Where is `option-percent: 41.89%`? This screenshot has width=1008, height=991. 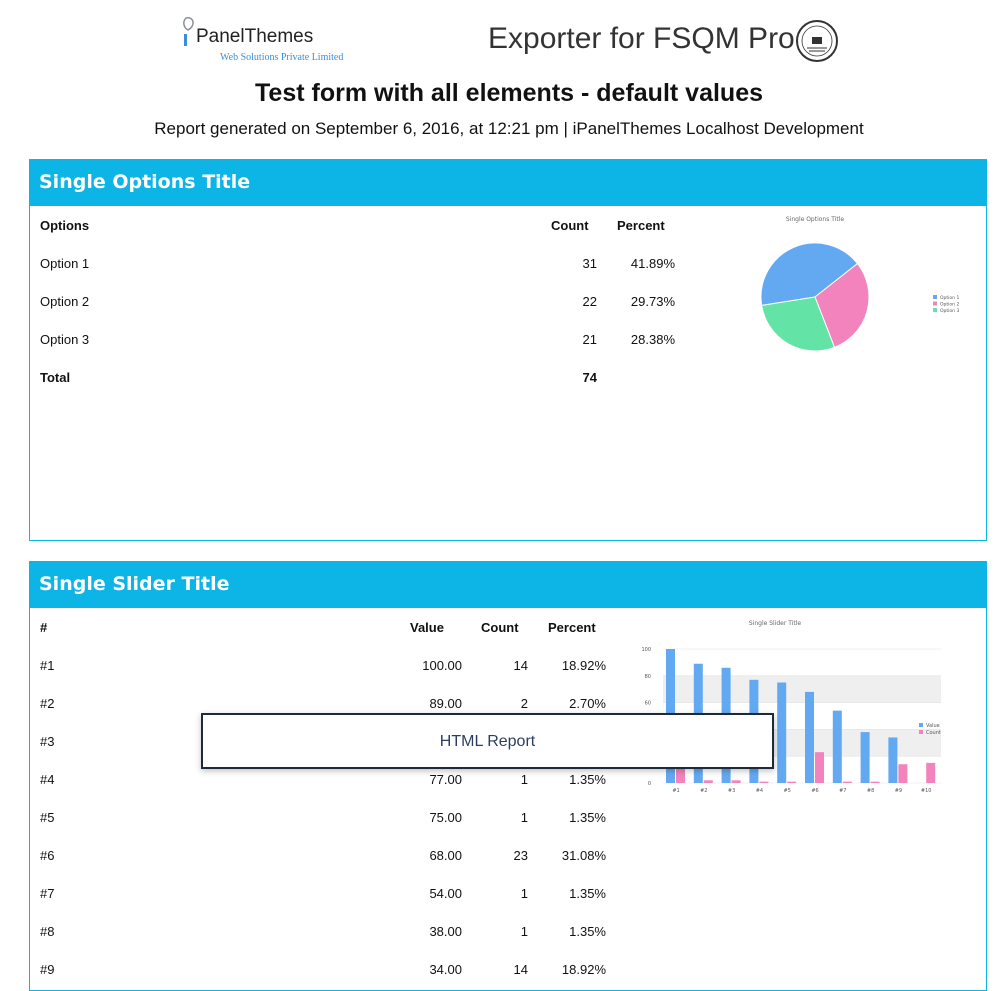 option-percent: 41.89% is located at coordinates (652, 263).